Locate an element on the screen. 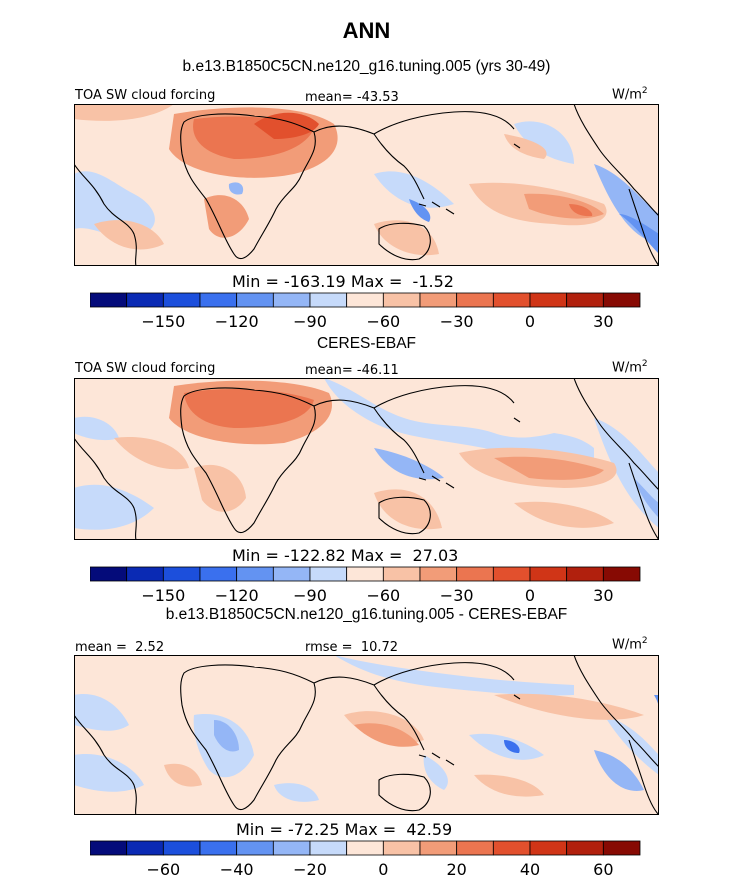  minmax-label-obs: Min = -122.82 Max = 27.03 is located at coordinates (345, 555).